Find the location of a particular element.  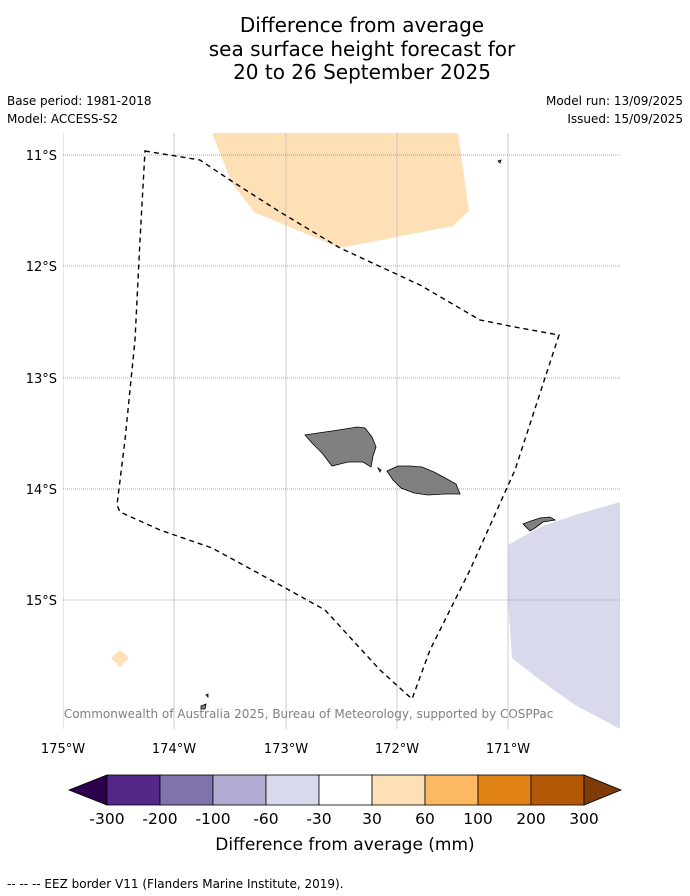

colorbar-tick: -200 is located at coordinates (159, 819).